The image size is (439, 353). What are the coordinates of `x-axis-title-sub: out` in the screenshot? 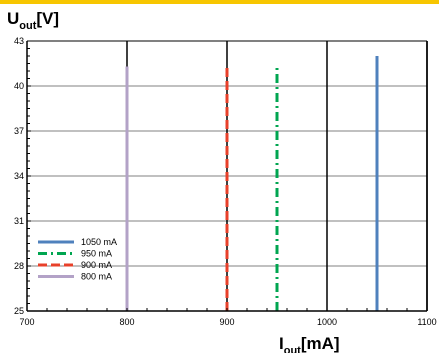 It's located at (292, 349).